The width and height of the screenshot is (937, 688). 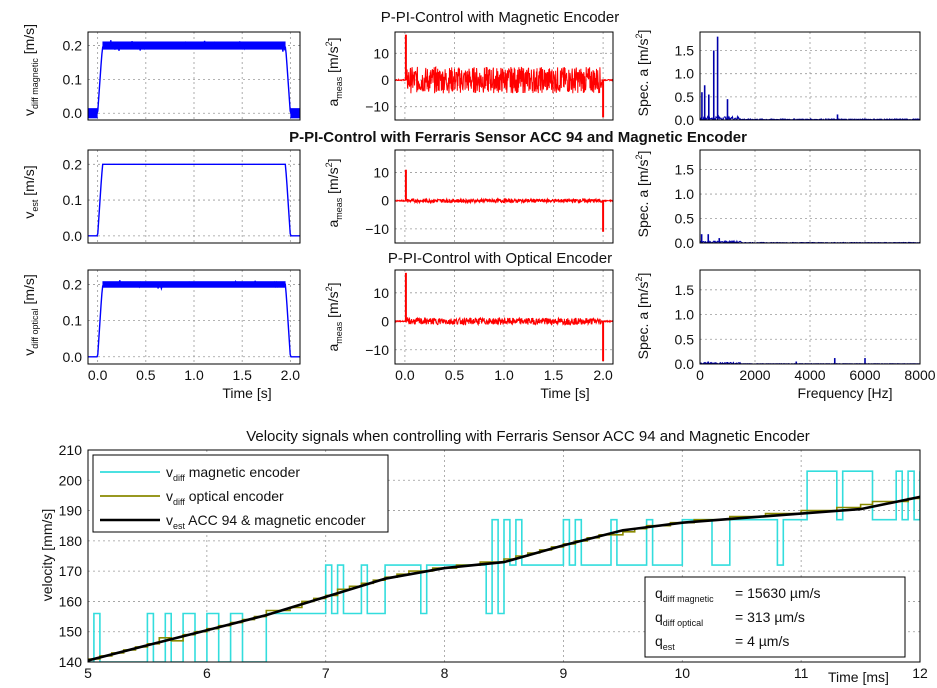 I want to click on plot-area-a_mag, so click(x=504, y=76).